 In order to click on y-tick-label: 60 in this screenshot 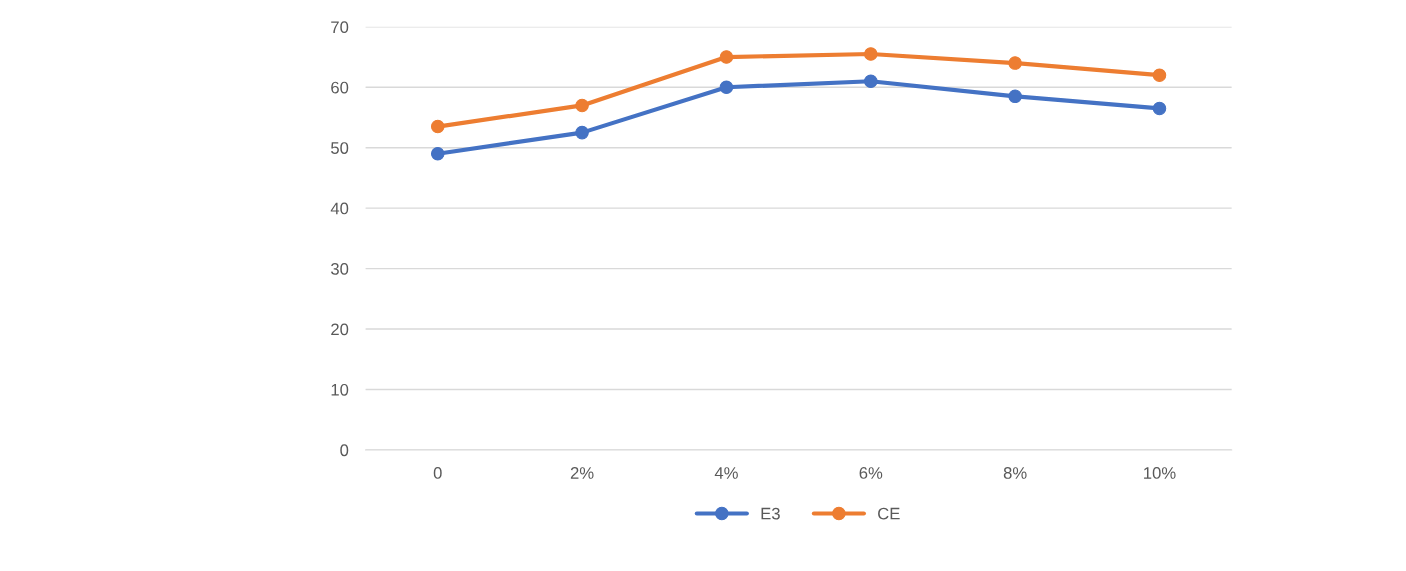, I will do `click(340, 87)`.